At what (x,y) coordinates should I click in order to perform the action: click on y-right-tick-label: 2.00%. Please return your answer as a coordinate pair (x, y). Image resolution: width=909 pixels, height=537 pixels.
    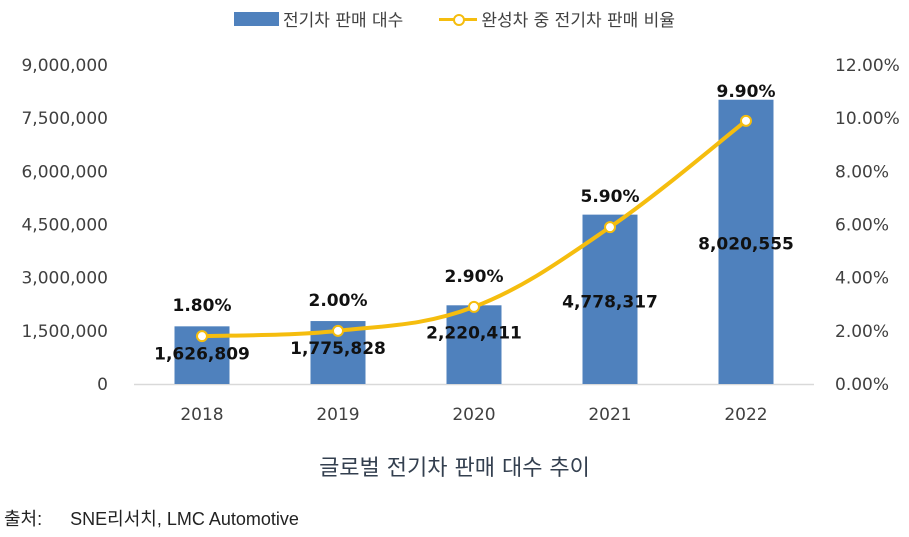
    Looking at the image, I should click on (862, 332).